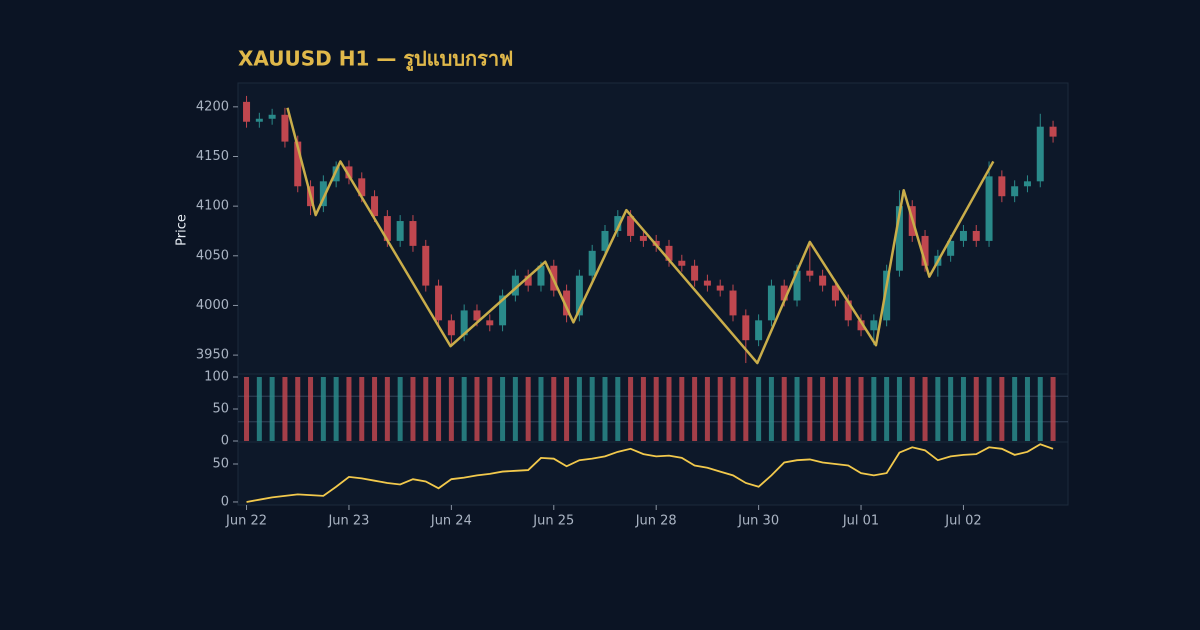 This screenshot has height=630, width=1200. What do you see at coordinates (650, 473) in the screenshot?
I see `indicator-line` at bounding box center [650, 473].